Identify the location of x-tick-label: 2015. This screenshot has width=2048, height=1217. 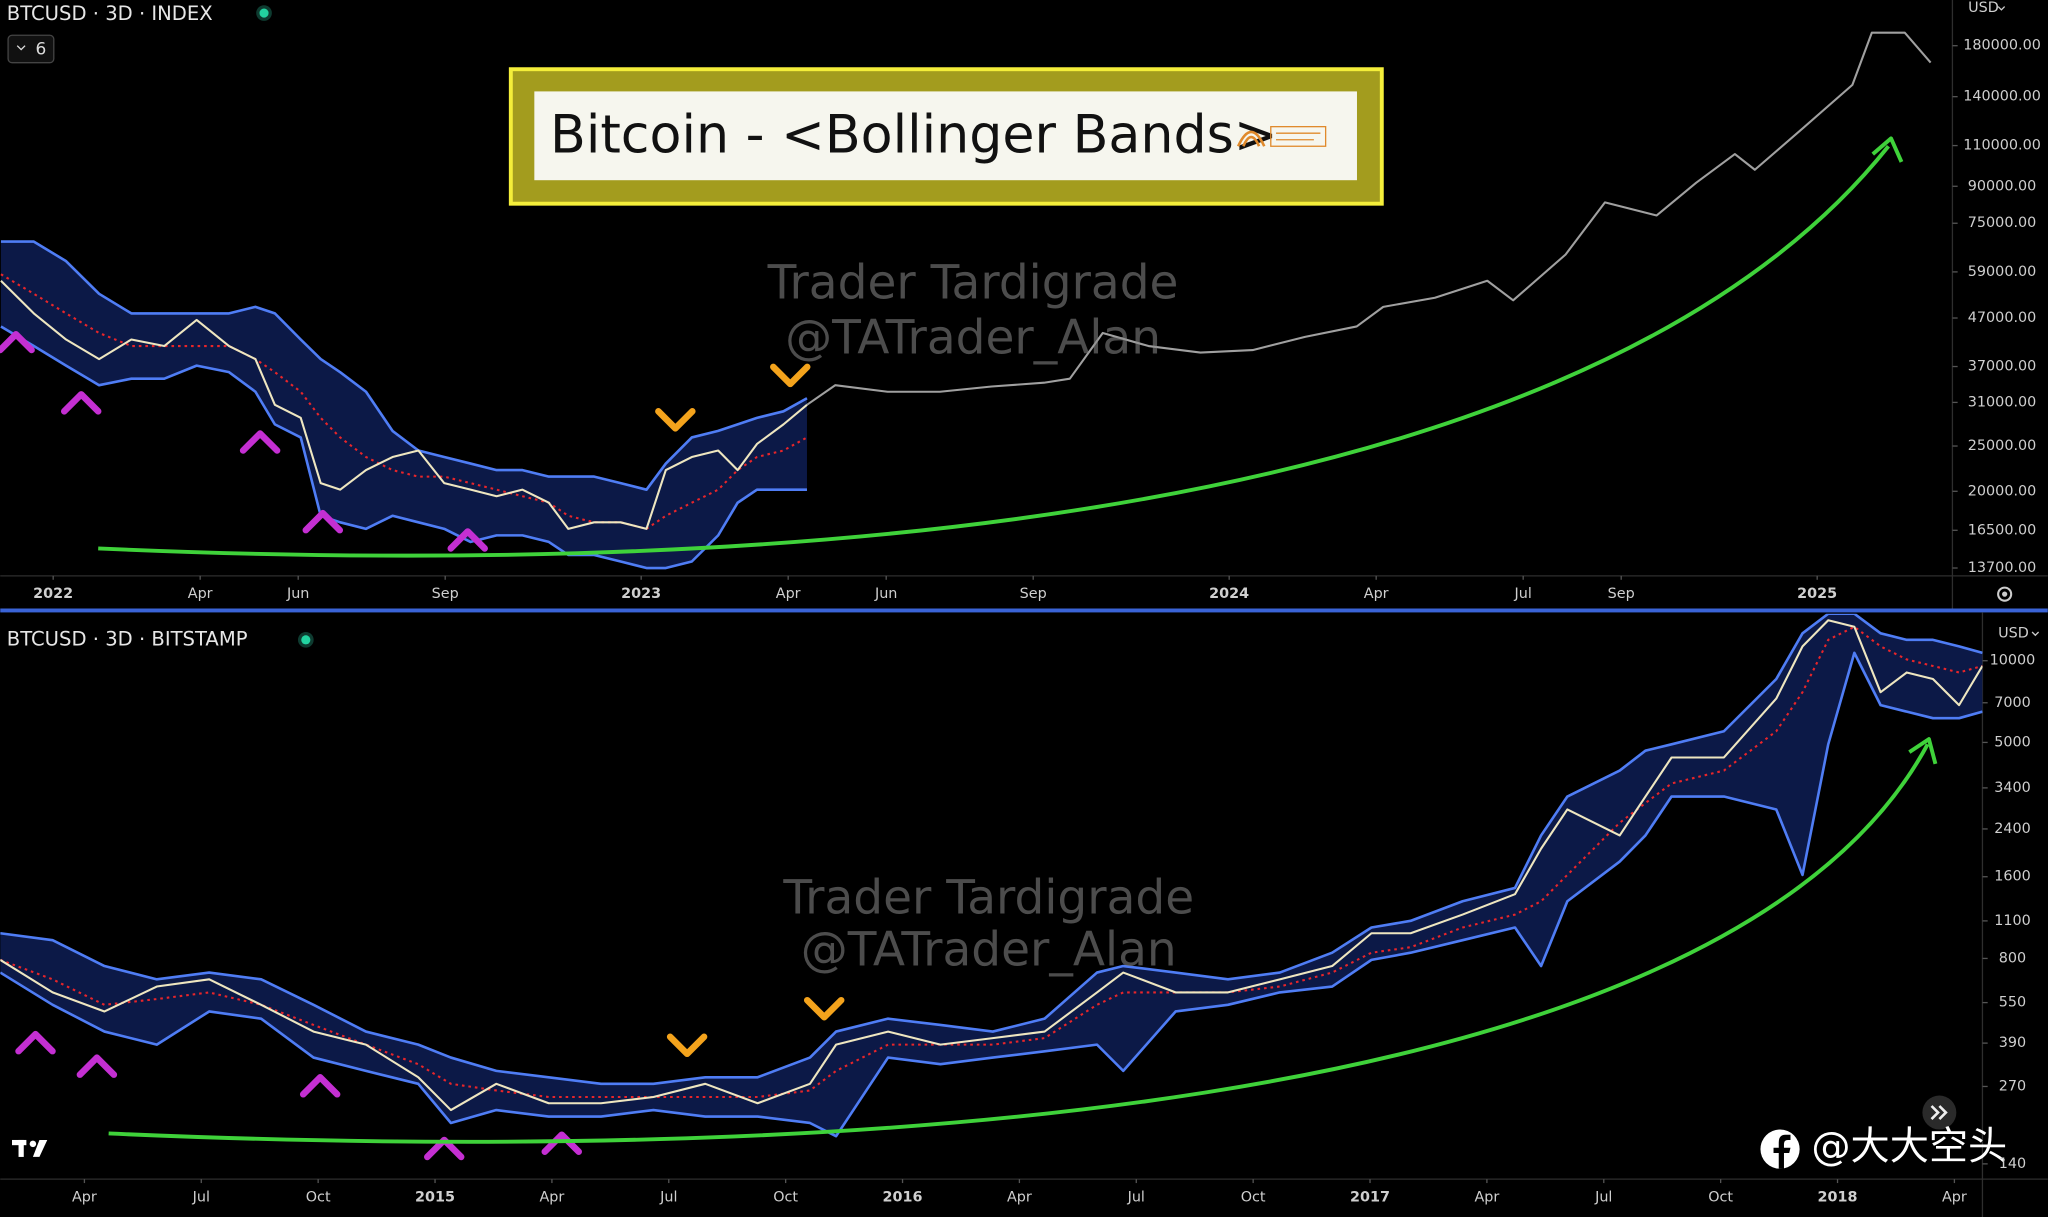
(435, 1197).